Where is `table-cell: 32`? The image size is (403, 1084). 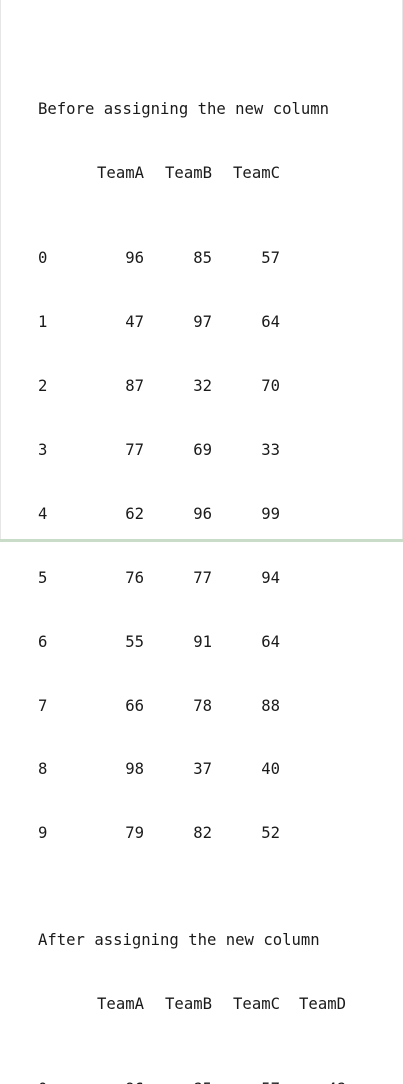
table-cell: 32 is located at coordinates (202, 386).